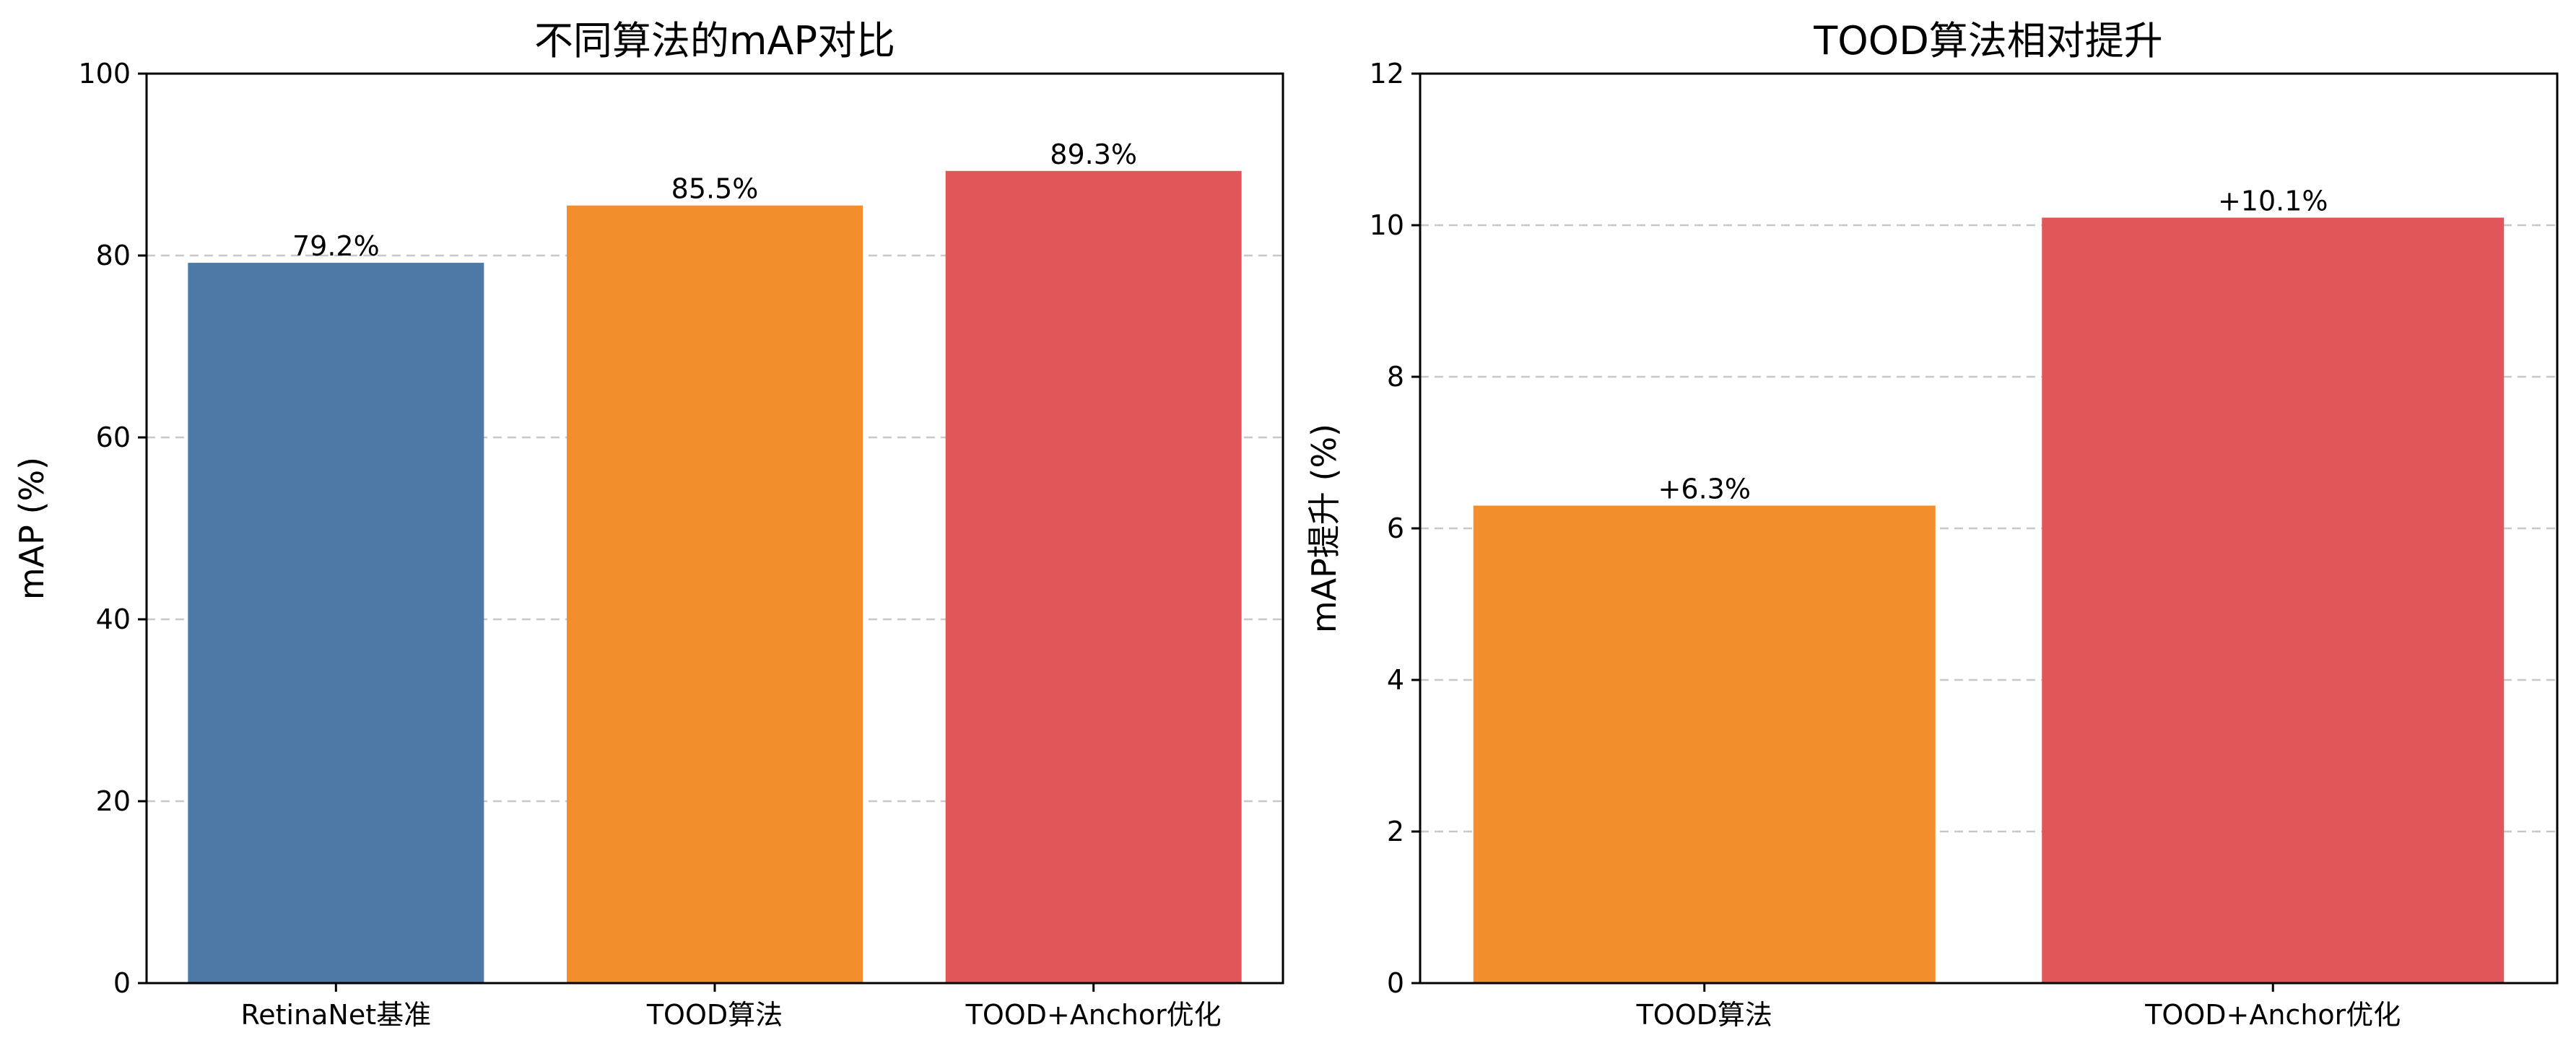 This screenshot has height=1056, width=2576. What do you see at coordinates (1988, 41) in the screenshot?
I see `chart-title: TOOD算法相对提升` at bounding box center [1988, 41].